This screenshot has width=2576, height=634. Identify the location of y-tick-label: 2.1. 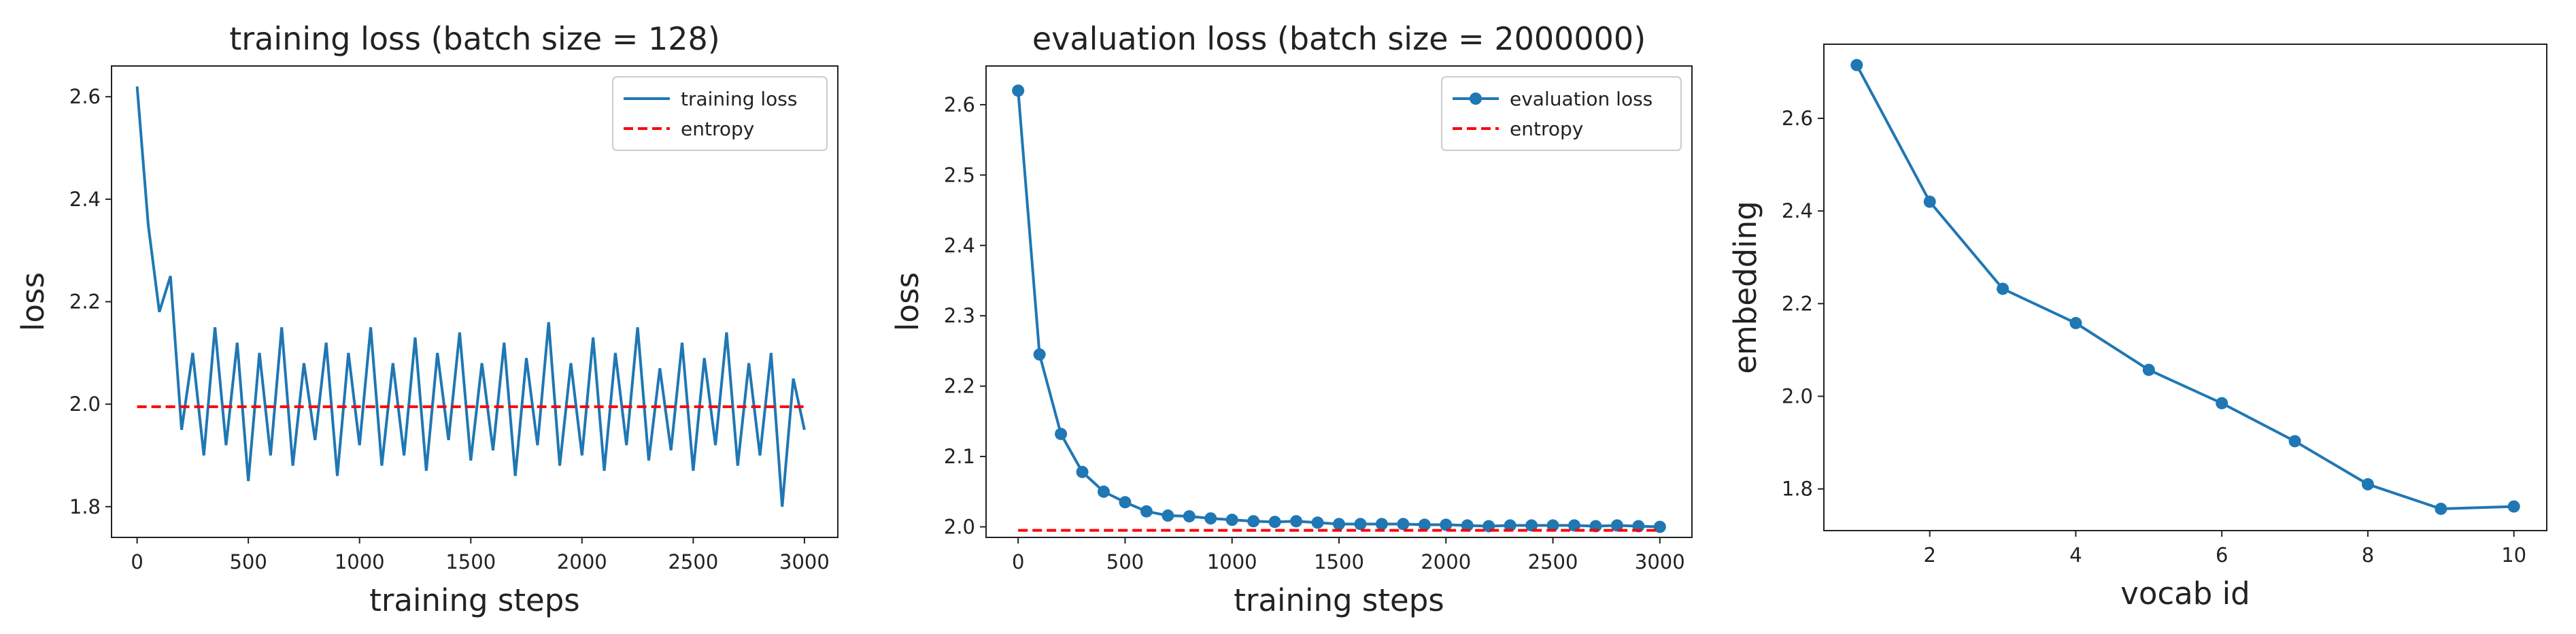
(959, 456).